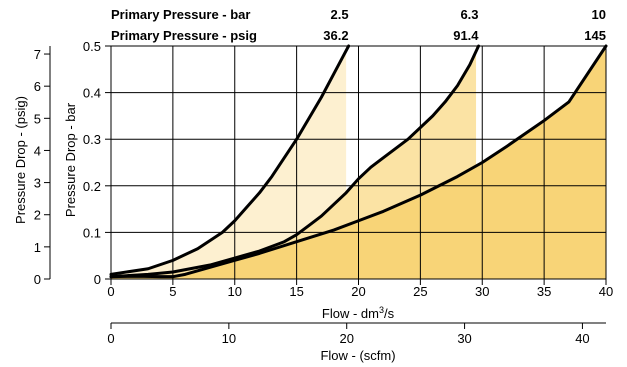 This screenshot has height=367, width=627. What do you see at coordinates (92, 186) in the screenshot?
I see `y-tick-label: 0.2` at bounding box center [92, 186].